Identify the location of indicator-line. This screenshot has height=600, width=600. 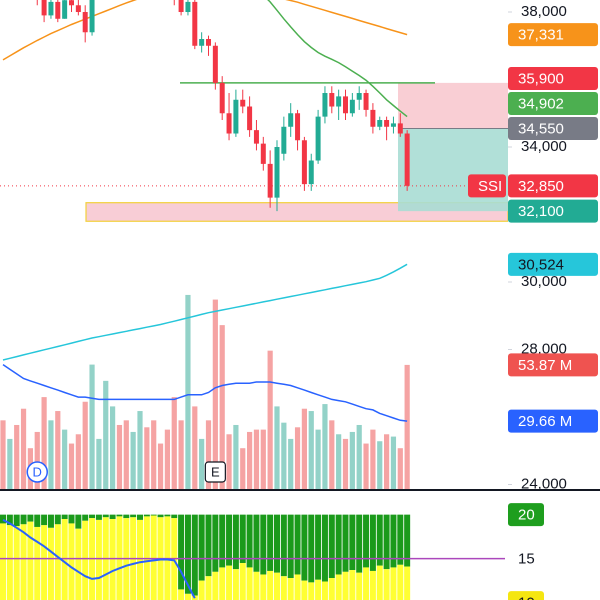
(99, 559).